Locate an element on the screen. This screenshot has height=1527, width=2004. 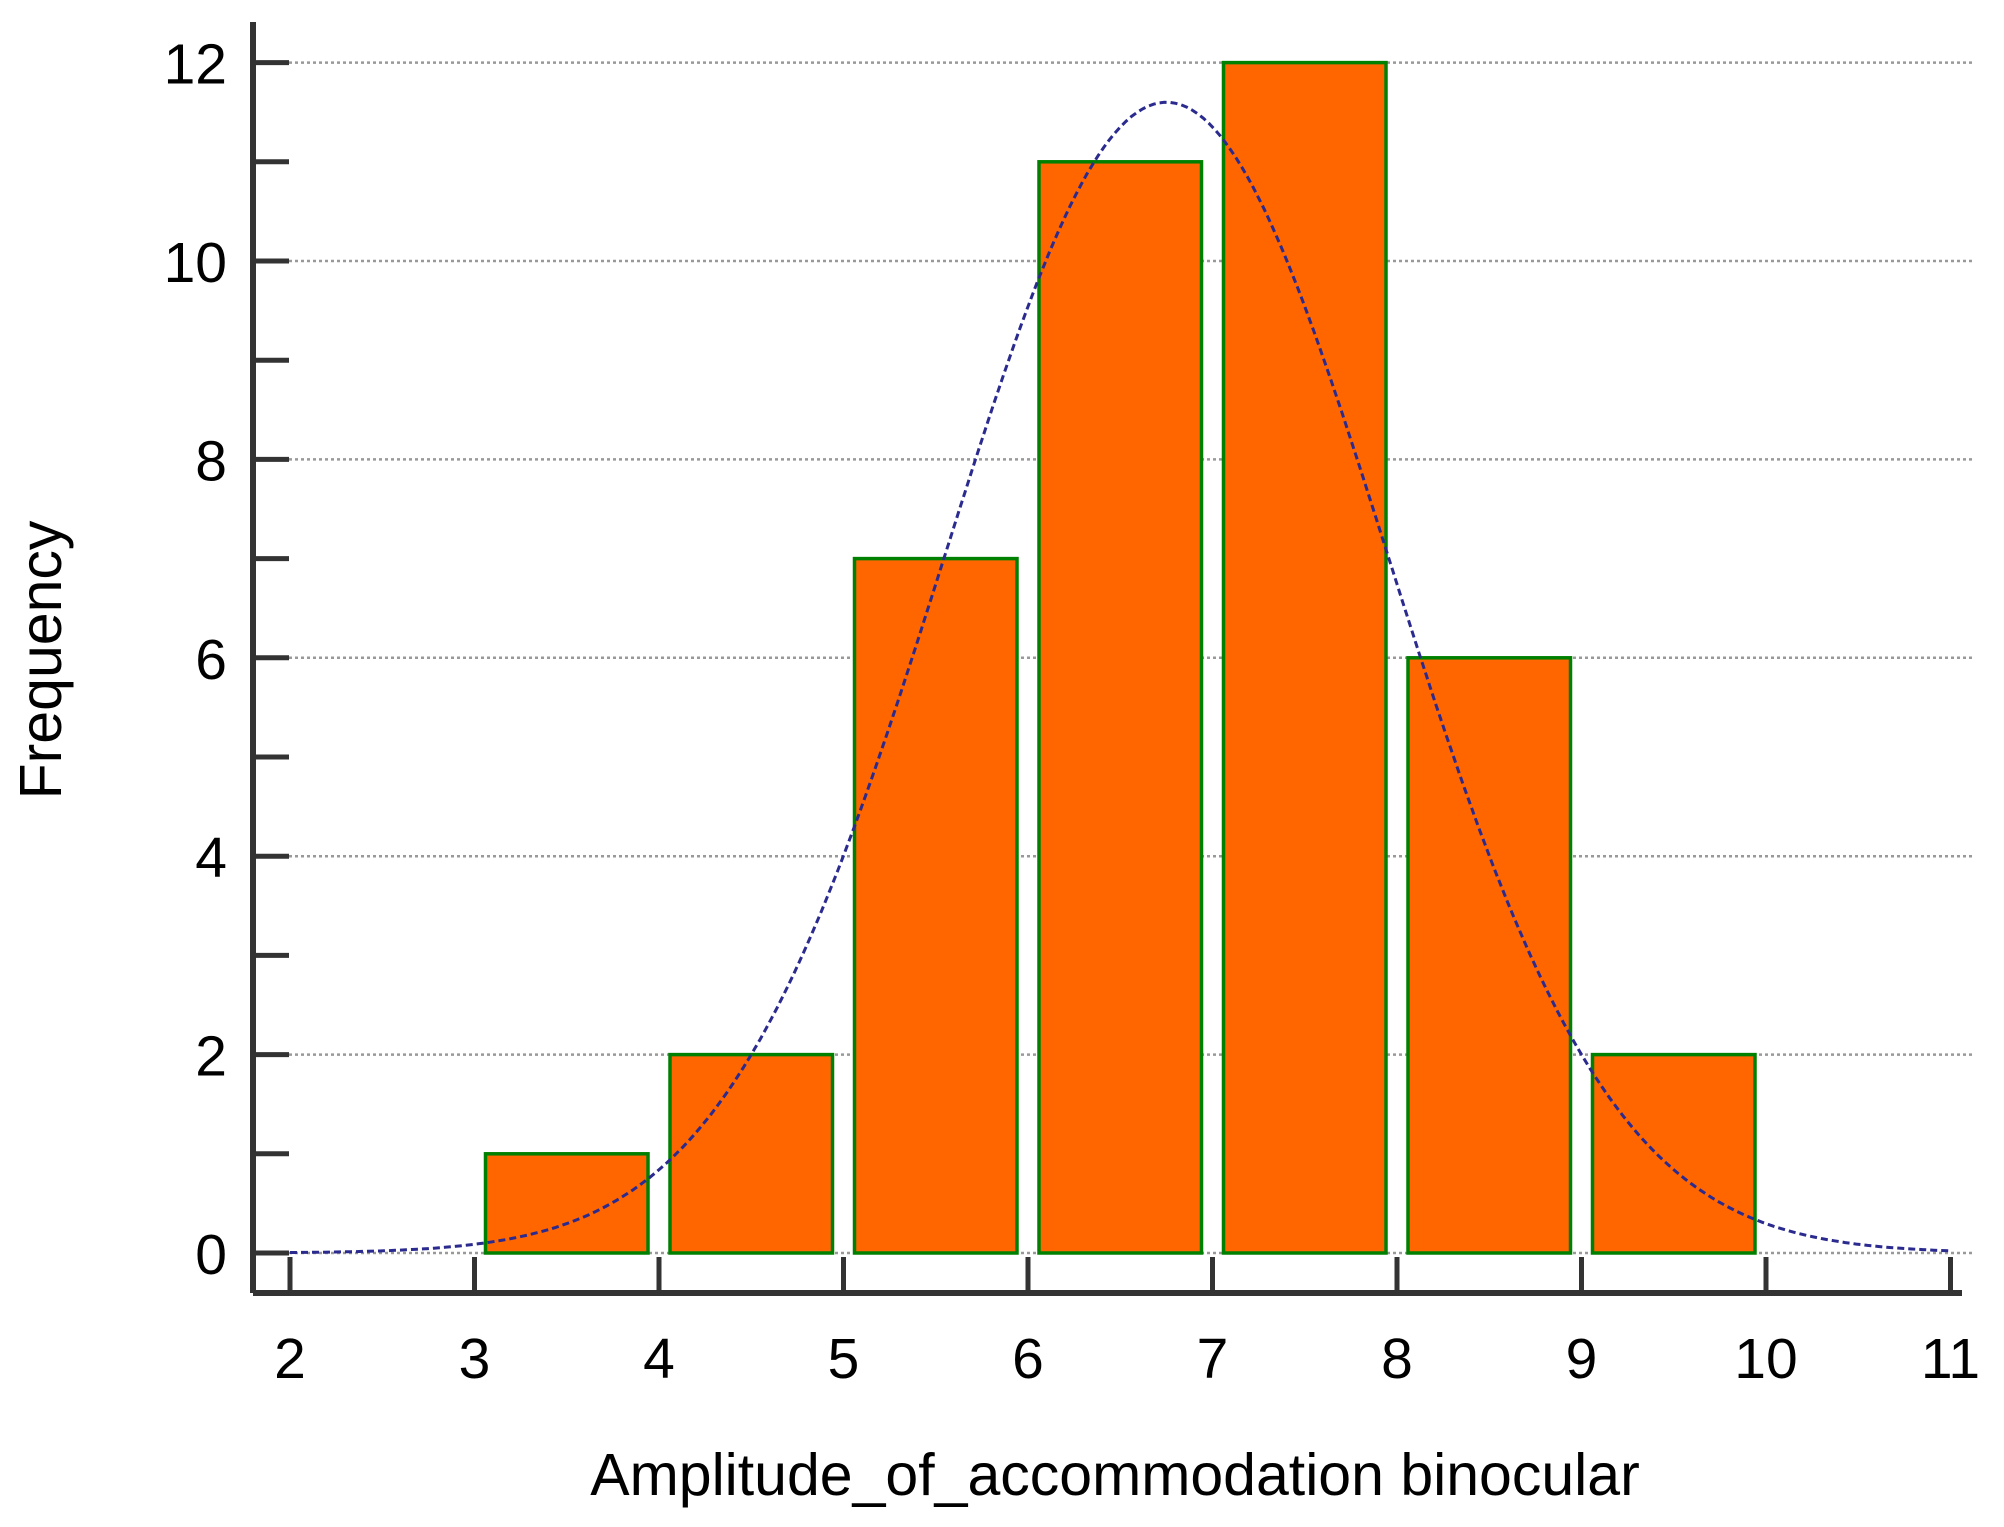
x-tick-label: 3 is located at coordinates (475, 1359).